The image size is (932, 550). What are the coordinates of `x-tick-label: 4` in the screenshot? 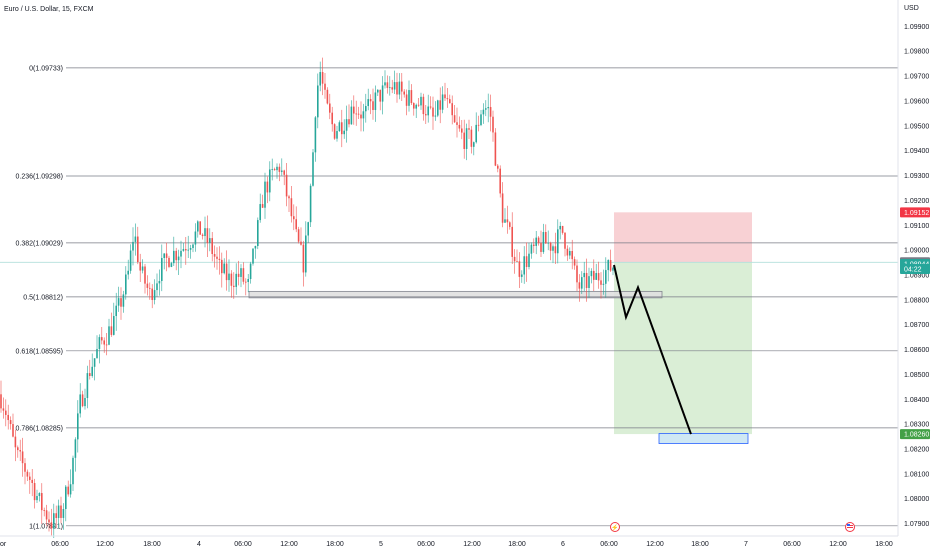 It's located at (199, 544).